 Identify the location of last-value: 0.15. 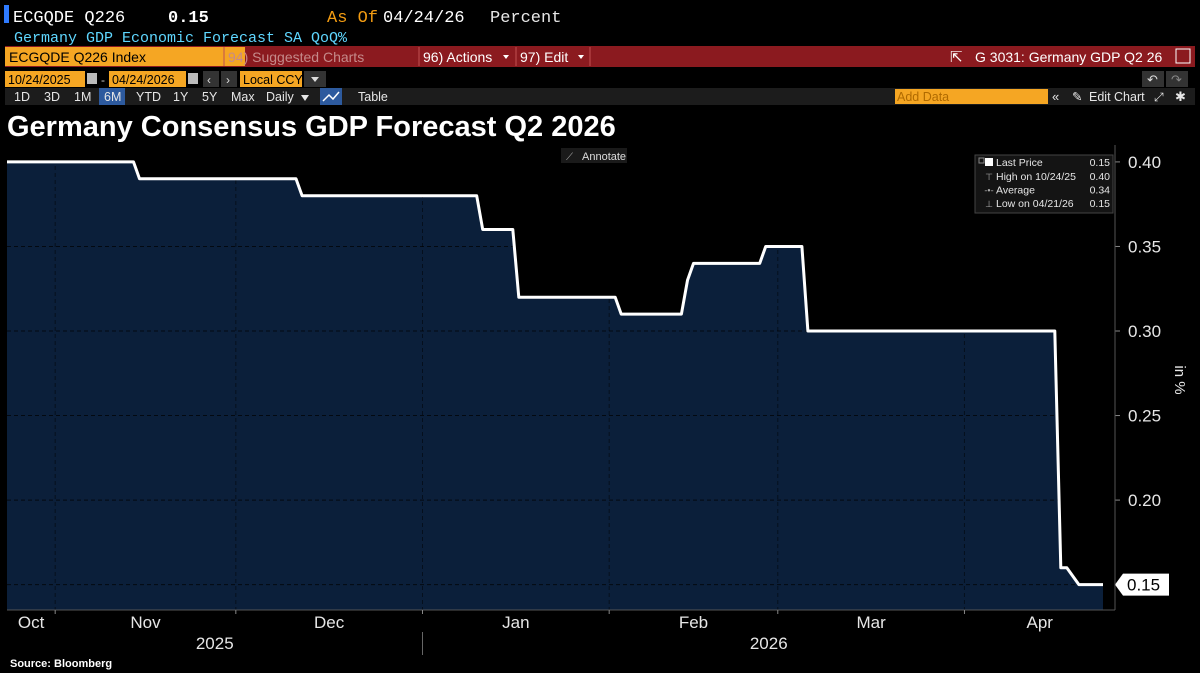
(188, 18).